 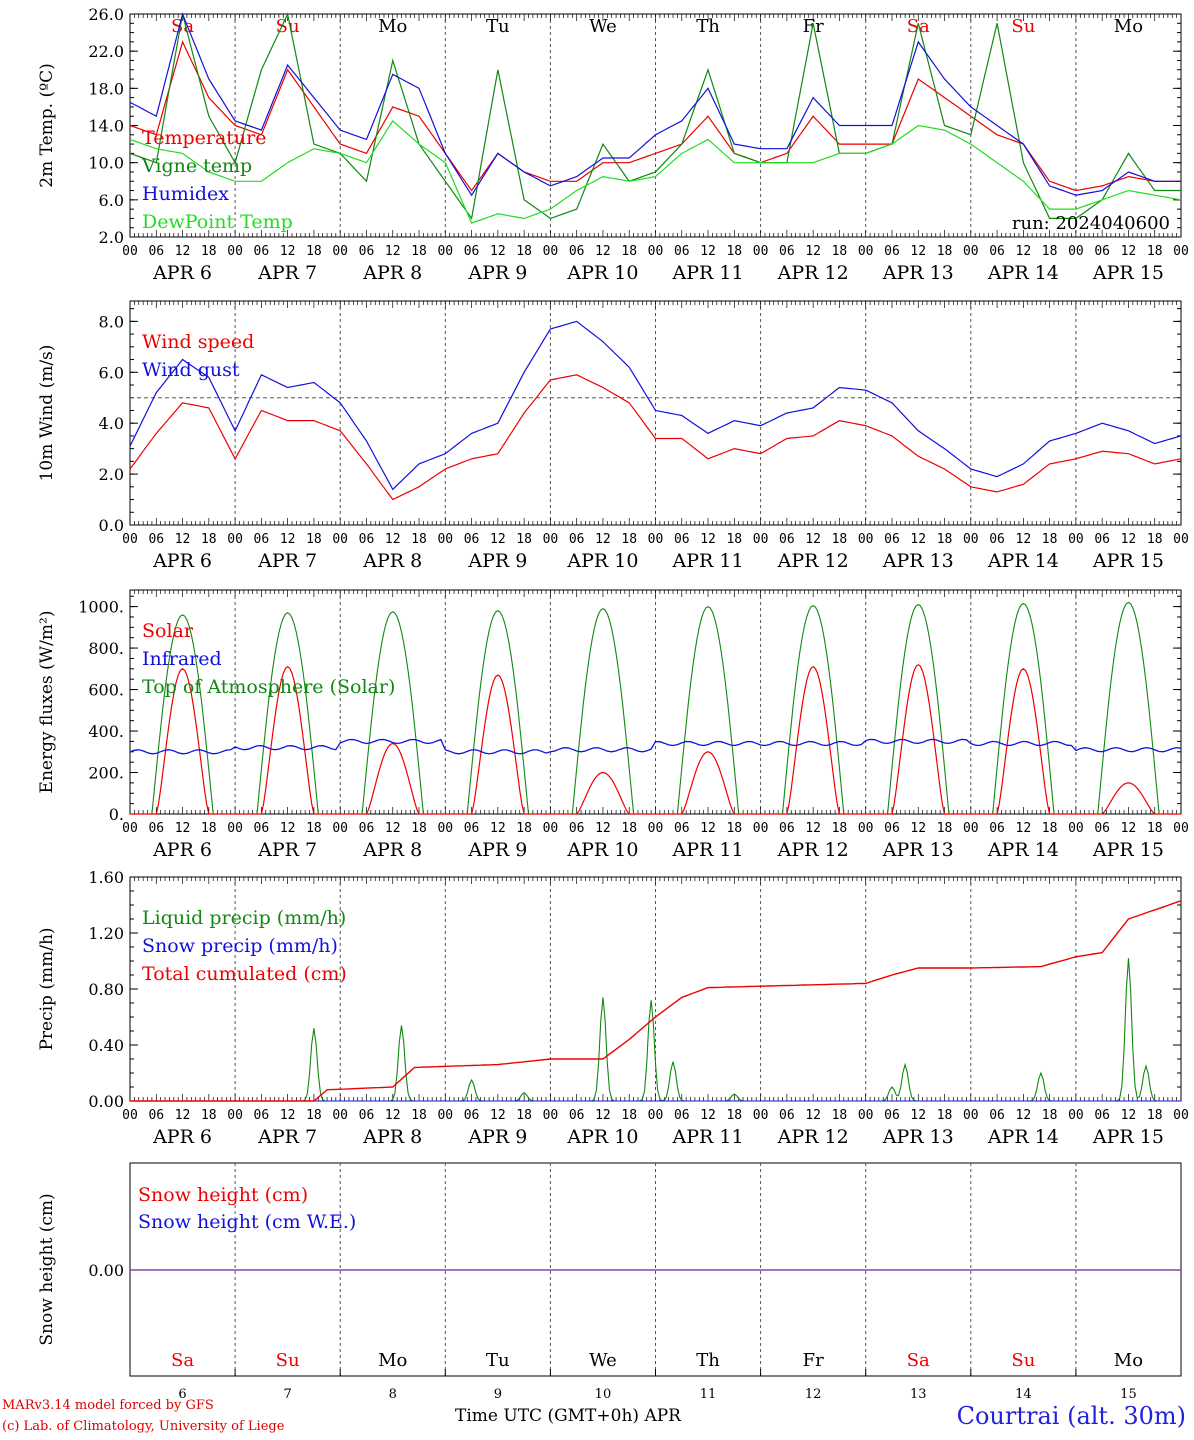 What do you see at coordinates (268, 687) in the screenshot?
I see `legend-item: Top of Atmosphere (Solar)` at bounding box center [268, 687].